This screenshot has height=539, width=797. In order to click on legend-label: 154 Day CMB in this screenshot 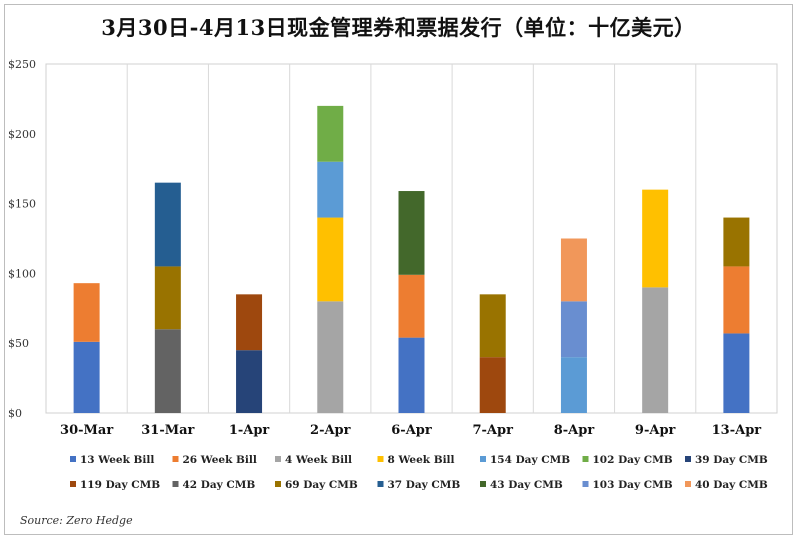, I will do `click(530, 460)`.